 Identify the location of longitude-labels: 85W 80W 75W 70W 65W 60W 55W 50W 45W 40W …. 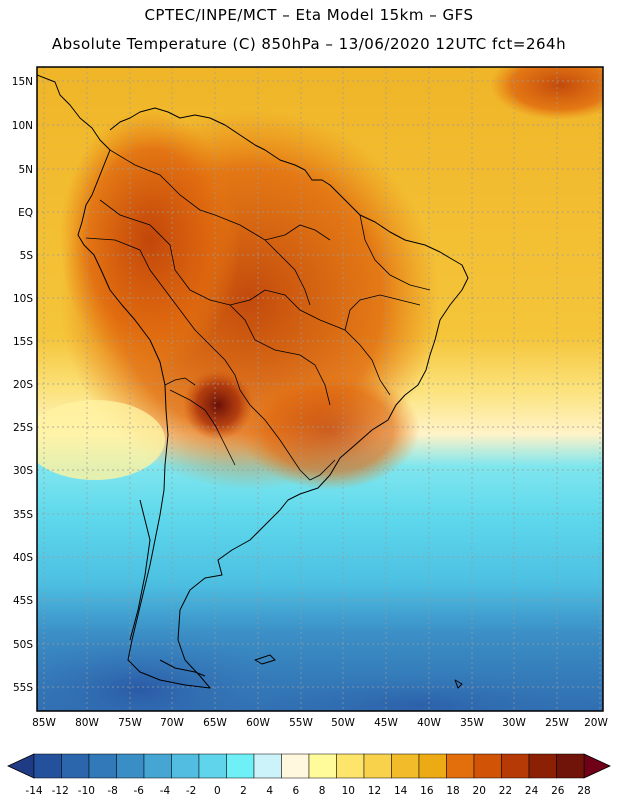
(320, 723).